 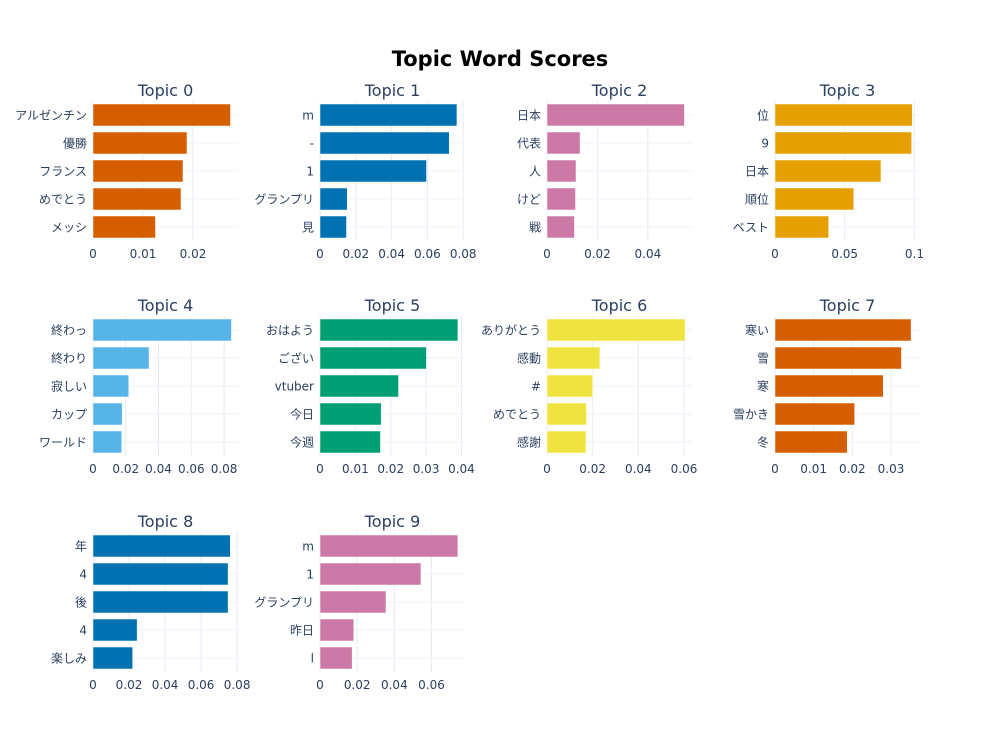 What do you see at coordinates (763, 442) in the screenshot?
I see `category-label: 冬` at bounding box center [763, 442].